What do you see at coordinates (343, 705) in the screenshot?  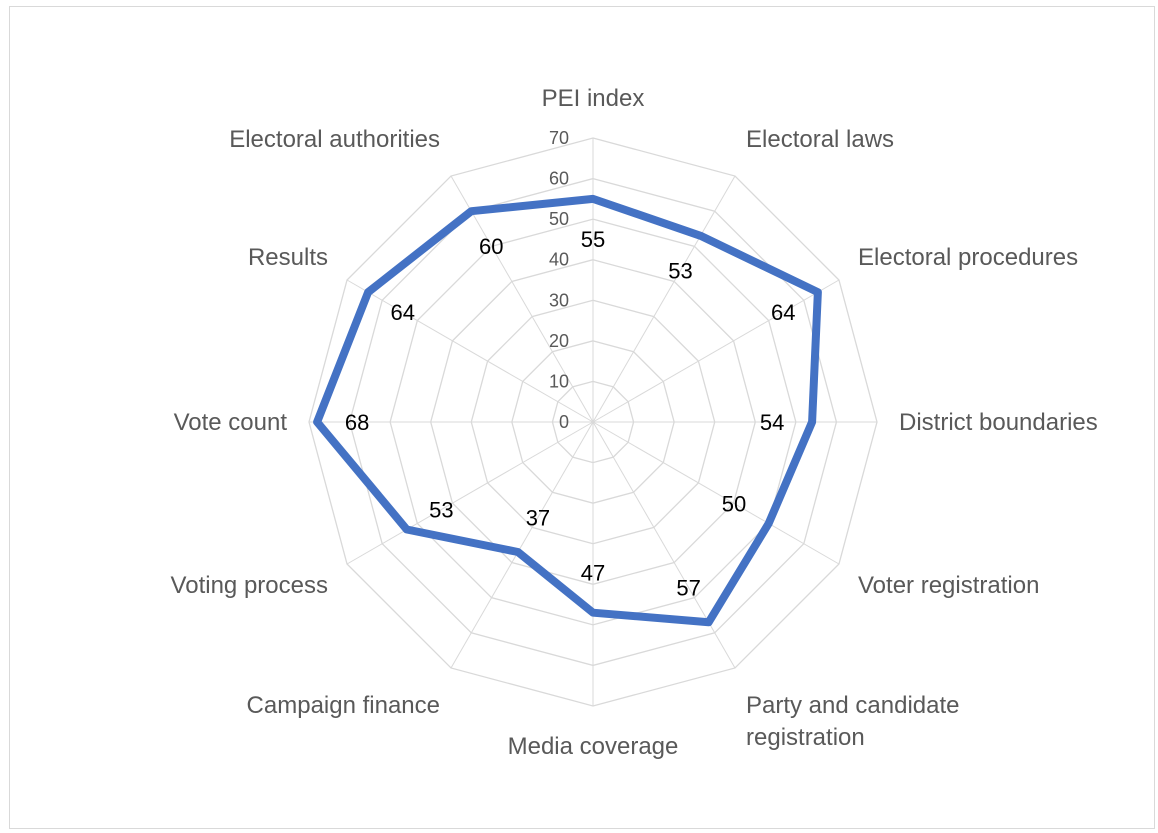 I see `category-label: Campaign finance` at bounding box center [343, 705].